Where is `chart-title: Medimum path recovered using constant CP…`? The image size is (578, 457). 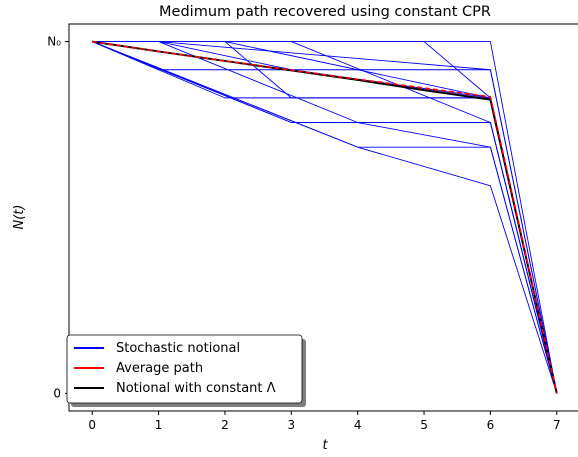 chart-title: Medimum path recovered using constant CP… is located at coordinates (325, 12).